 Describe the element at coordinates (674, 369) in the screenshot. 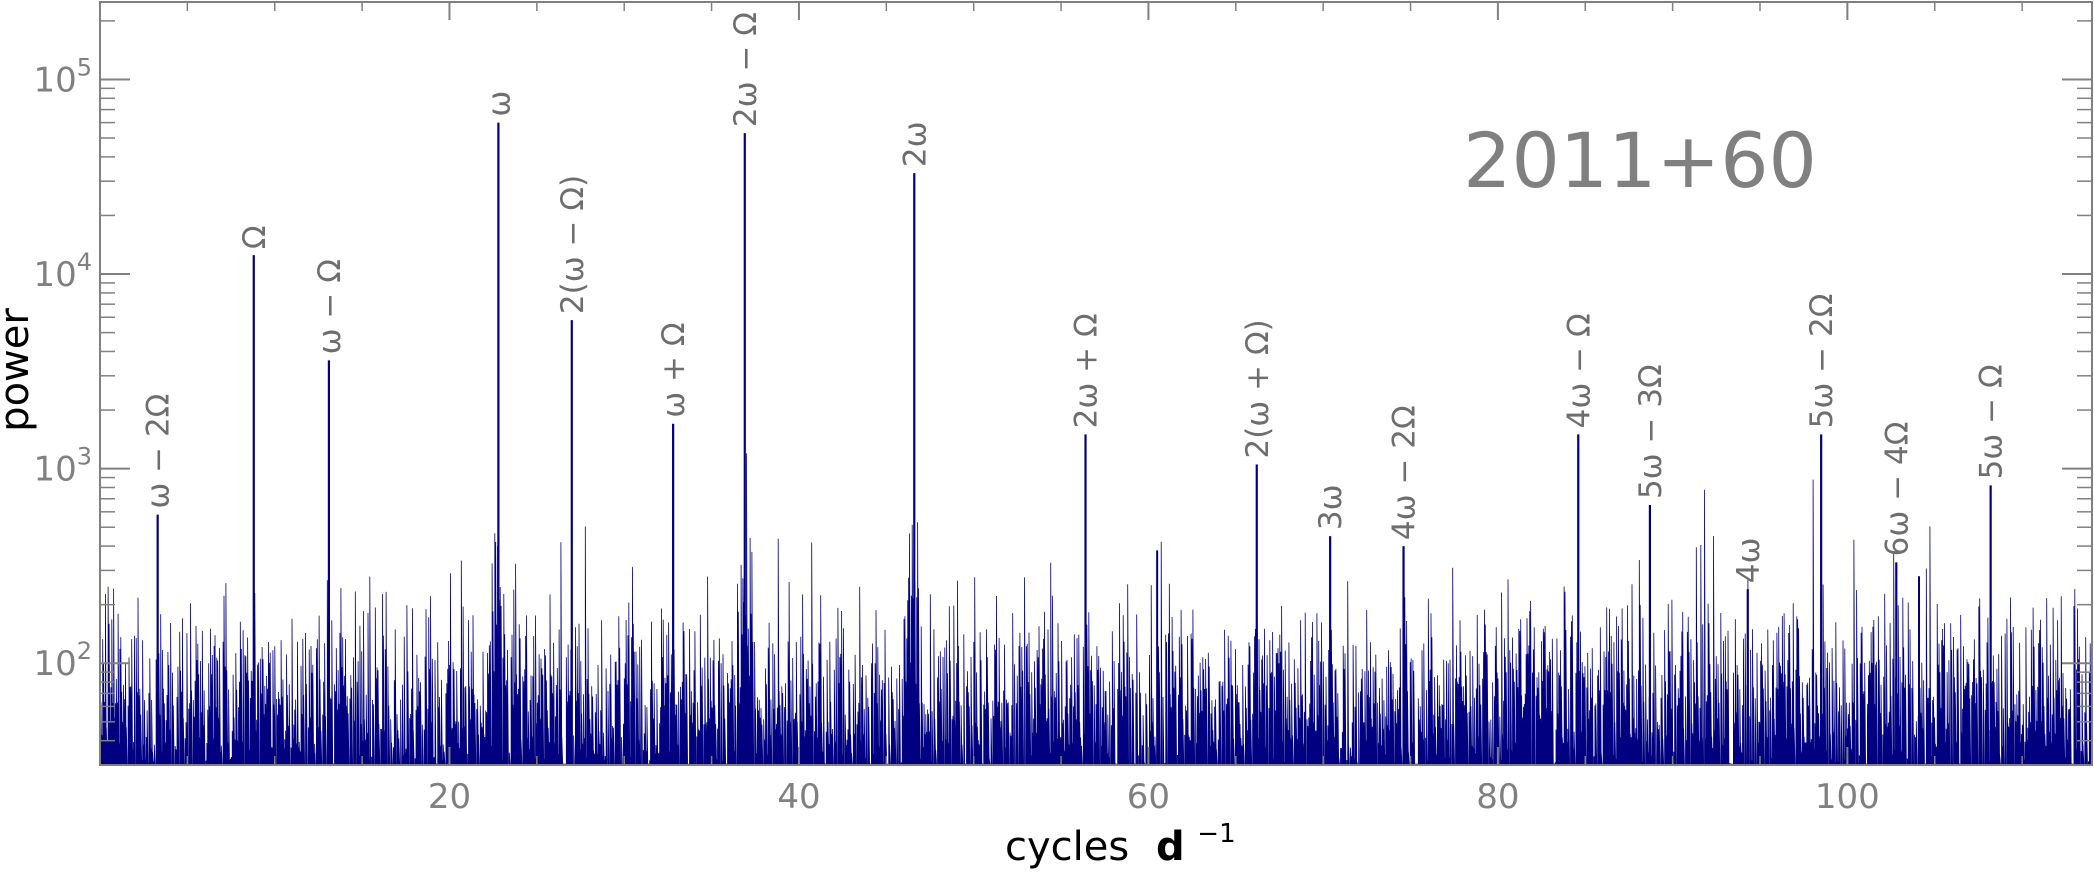

I see `peak-label: ω + Ω` at that location.